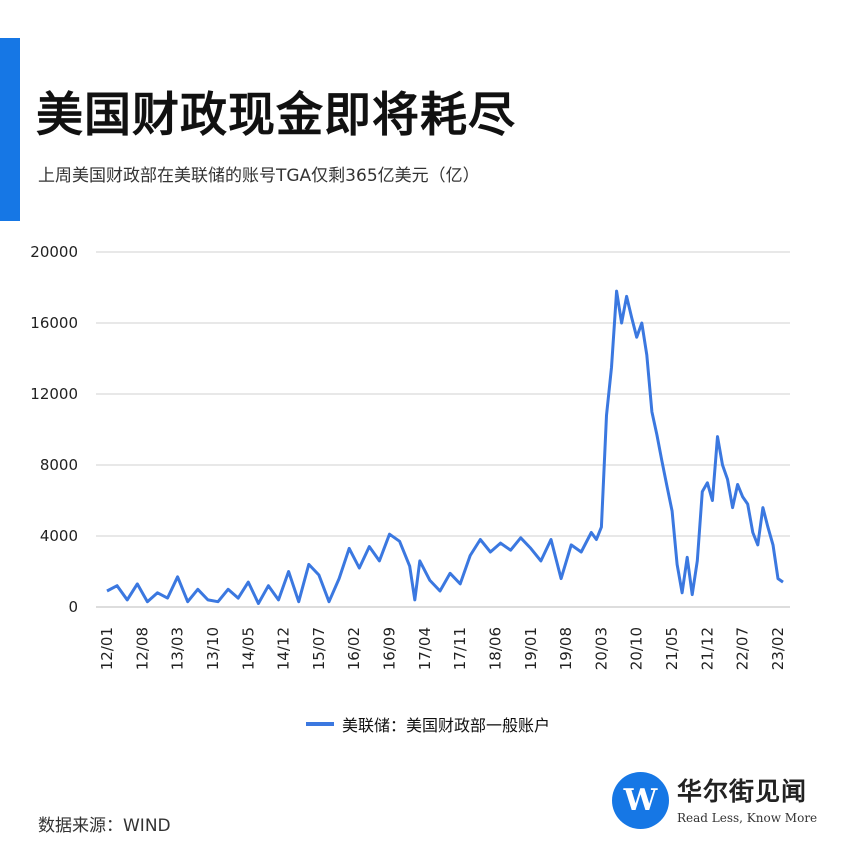 The image size is (862, 863). Describe the element at coordinates (54, 429) in the screenshot. I see `y-axis-ticks: 0 4000 8000 12000 16000 20000` at that location.